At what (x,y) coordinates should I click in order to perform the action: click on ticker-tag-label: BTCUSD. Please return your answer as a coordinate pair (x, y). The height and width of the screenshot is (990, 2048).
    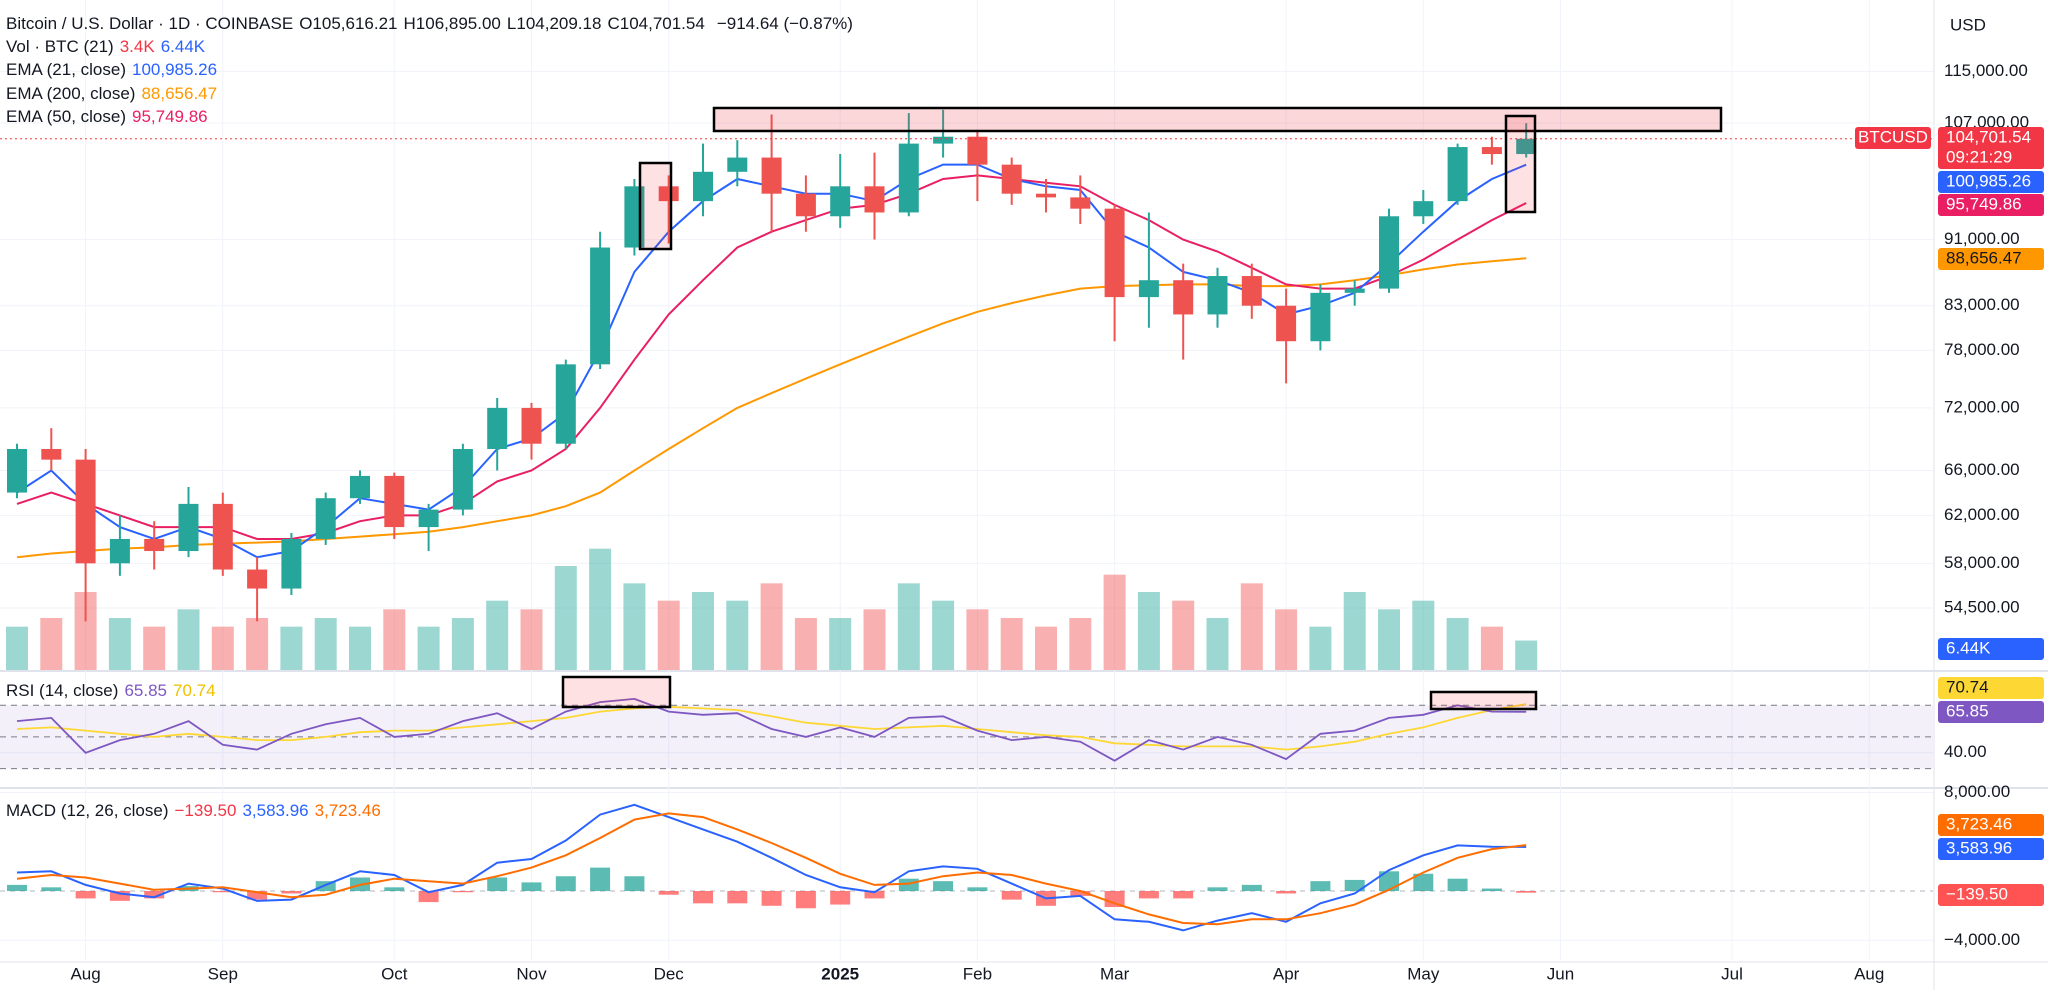
    Looking at the image, I should click on (1893, 136).